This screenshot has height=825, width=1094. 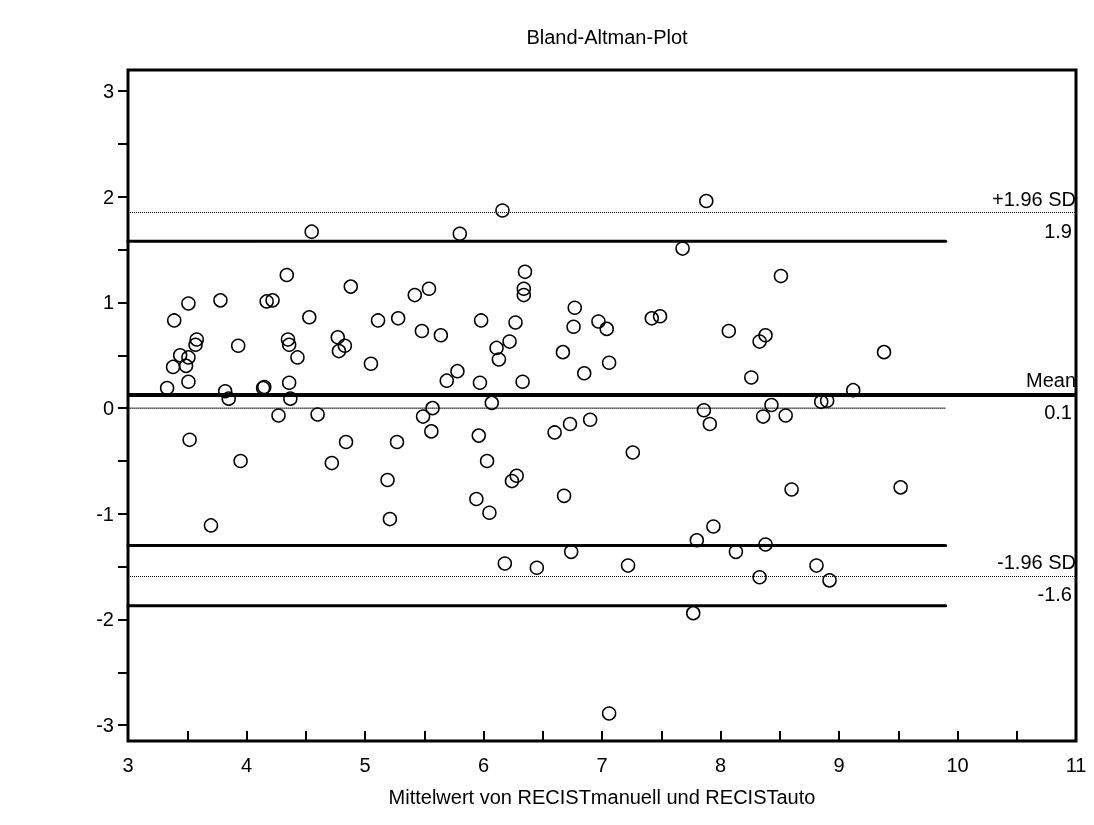 What do you see at coordinates (105, 725) in the screenshot?
I see `y-tick-label: -3` at bounding box center [105, 725].